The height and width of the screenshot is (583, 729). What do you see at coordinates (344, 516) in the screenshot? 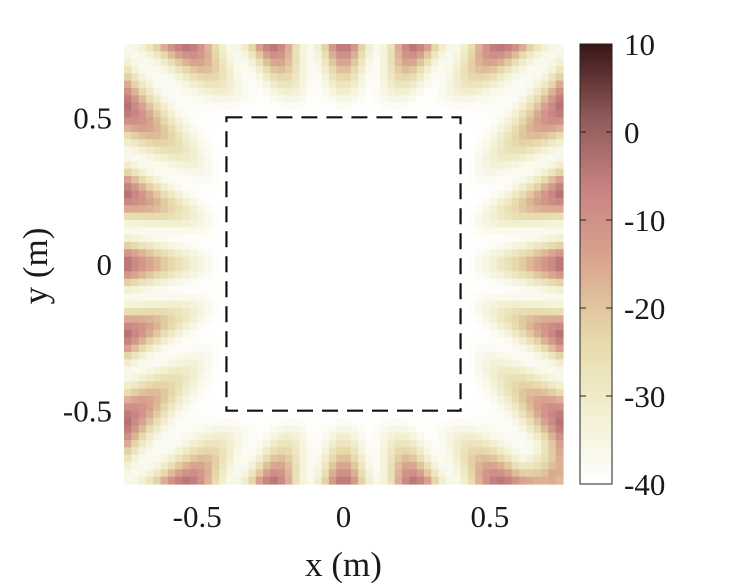
I see `x-tick-label: 0` at bounding box center [344, 516].